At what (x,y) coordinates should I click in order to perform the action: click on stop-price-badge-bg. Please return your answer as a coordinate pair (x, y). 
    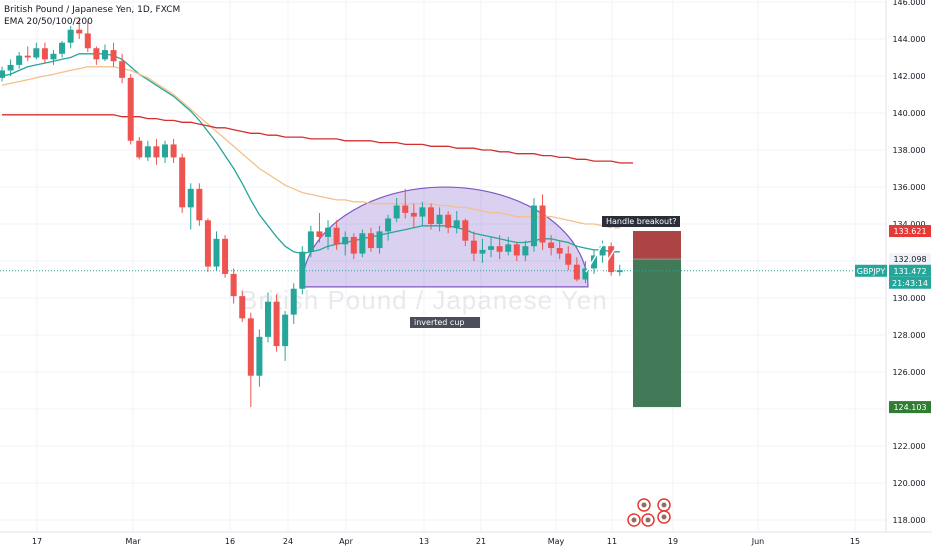
    Looking at the image, I should click on (910, 231).